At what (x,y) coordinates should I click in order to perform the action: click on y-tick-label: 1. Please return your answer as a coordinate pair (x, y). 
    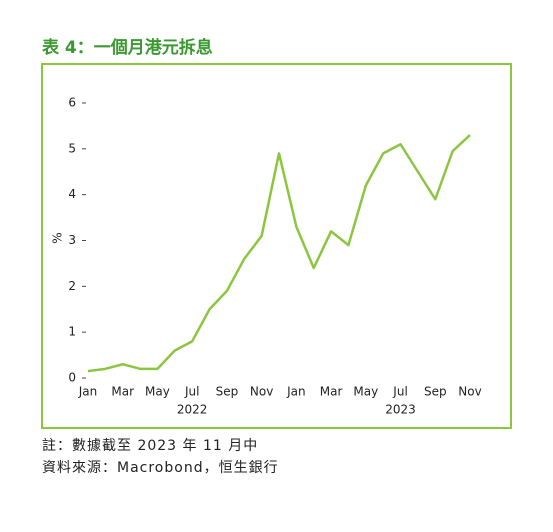
    Looking at the image, I should click on (72, 332).